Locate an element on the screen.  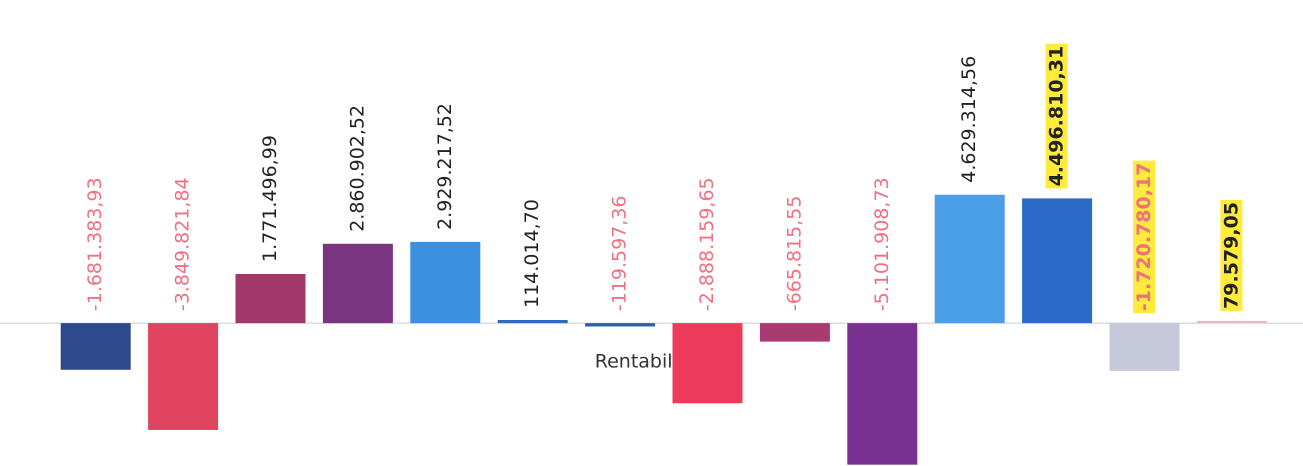
value-label: 4.629.314,56 is located at coordinates (969, 119).